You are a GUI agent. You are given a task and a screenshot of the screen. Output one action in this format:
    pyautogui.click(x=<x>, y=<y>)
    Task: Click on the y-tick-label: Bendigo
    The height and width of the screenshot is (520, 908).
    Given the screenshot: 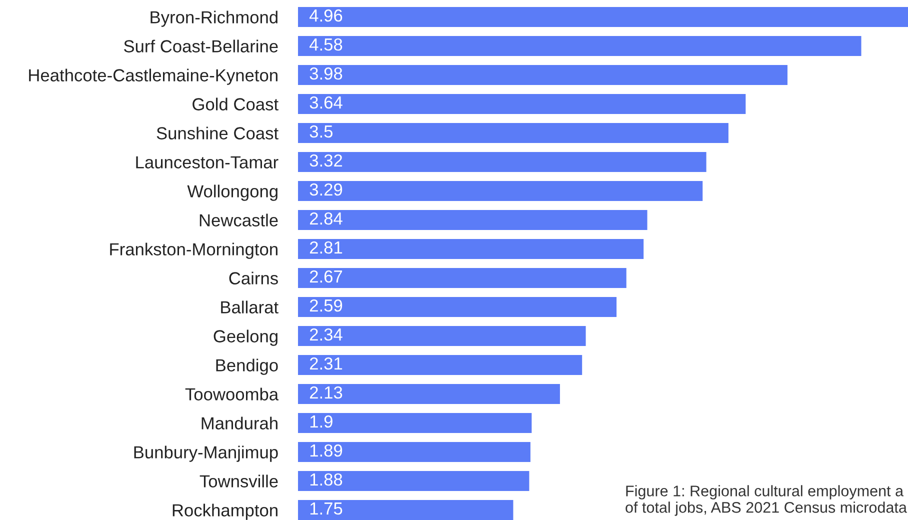 What is the action you would take?
    pyautogui.click(x=247, y=366)
    